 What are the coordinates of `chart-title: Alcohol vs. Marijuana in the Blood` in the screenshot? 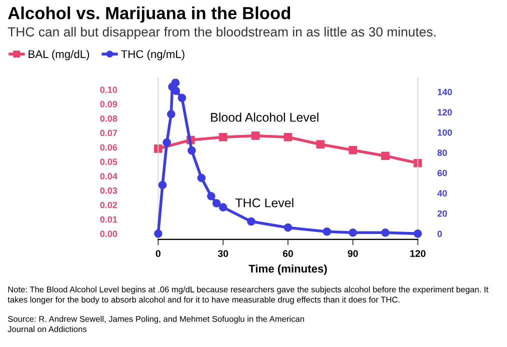 It's located at (149, 14).